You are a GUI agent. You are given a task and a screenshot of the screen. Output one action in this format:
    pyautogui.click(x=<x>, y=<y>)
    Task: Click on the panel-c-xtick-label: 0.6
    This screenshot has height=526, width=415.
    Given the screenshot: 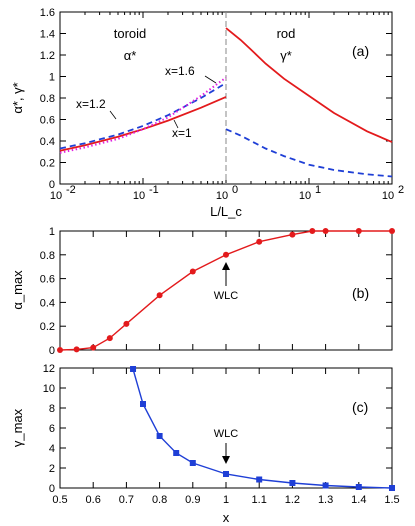 What is the action you would take?
    pyautogui.click(x=93, y=500)
    